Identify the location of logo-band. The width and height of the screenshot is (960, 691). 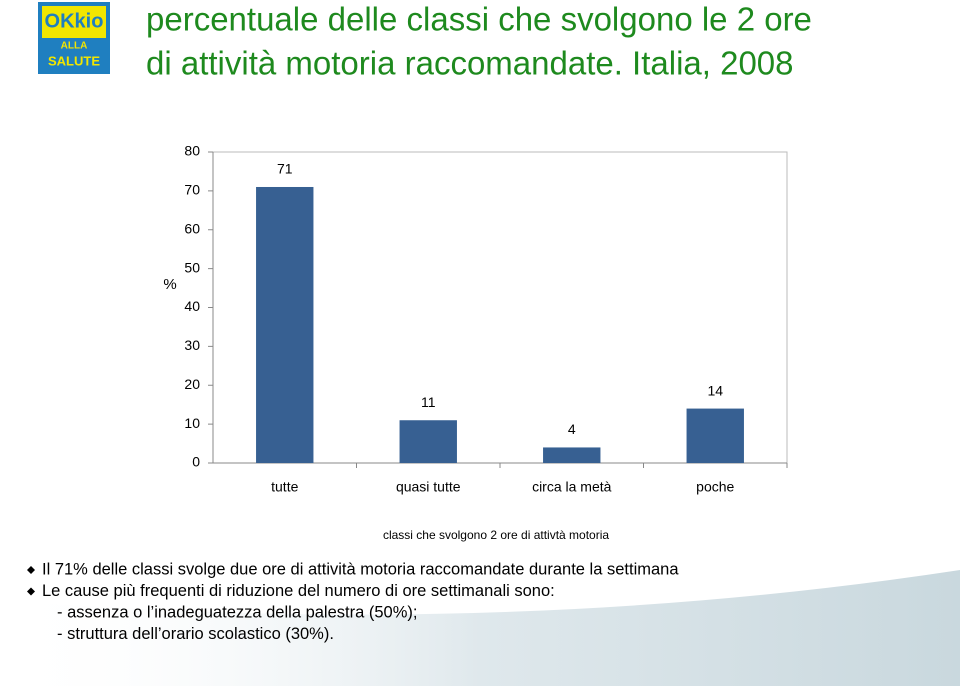
(74, 22).